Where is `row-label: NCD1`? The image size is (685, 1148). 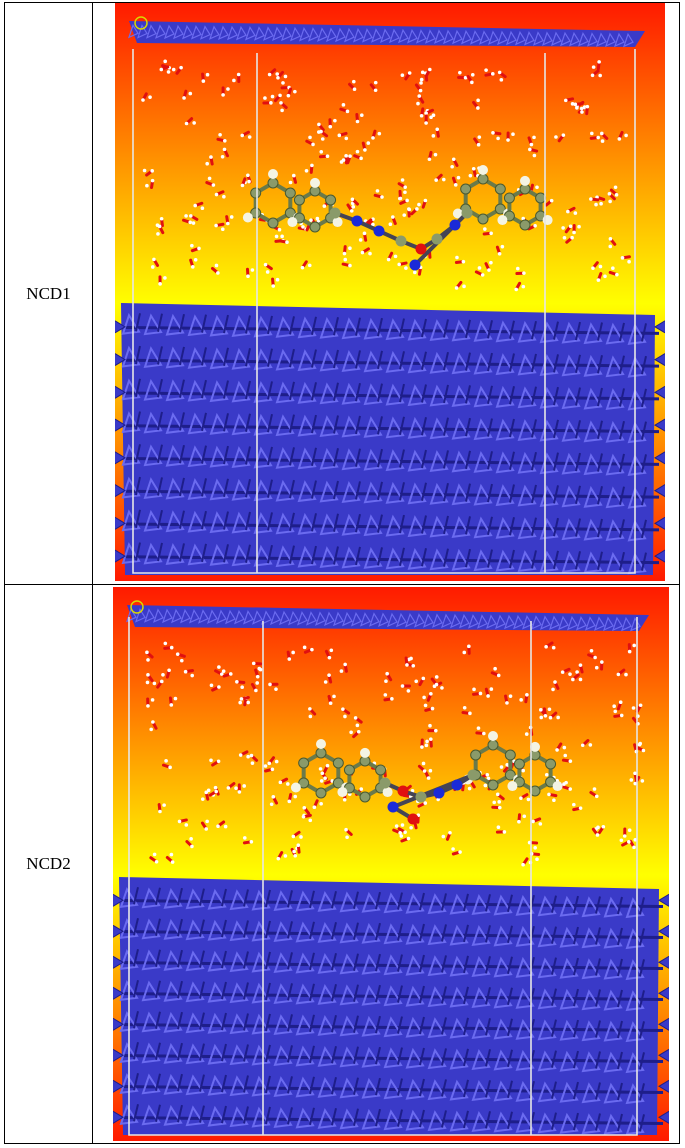
row-label: NCD1 is located at coordinates (48, 293).